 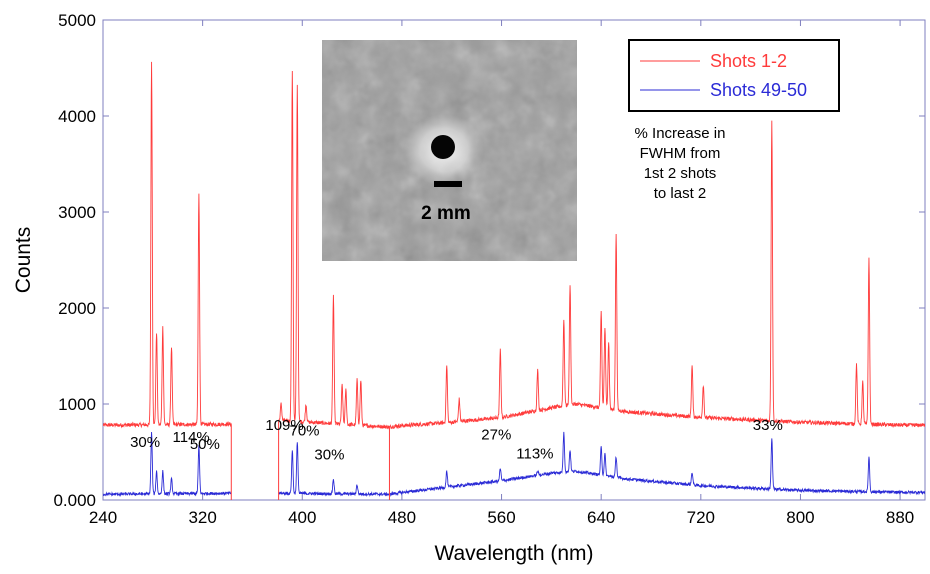 What do you see at coordinates (103, 517) in the screenshot?
I see `x-tick-label: 240` at bounding box center [103, 517].